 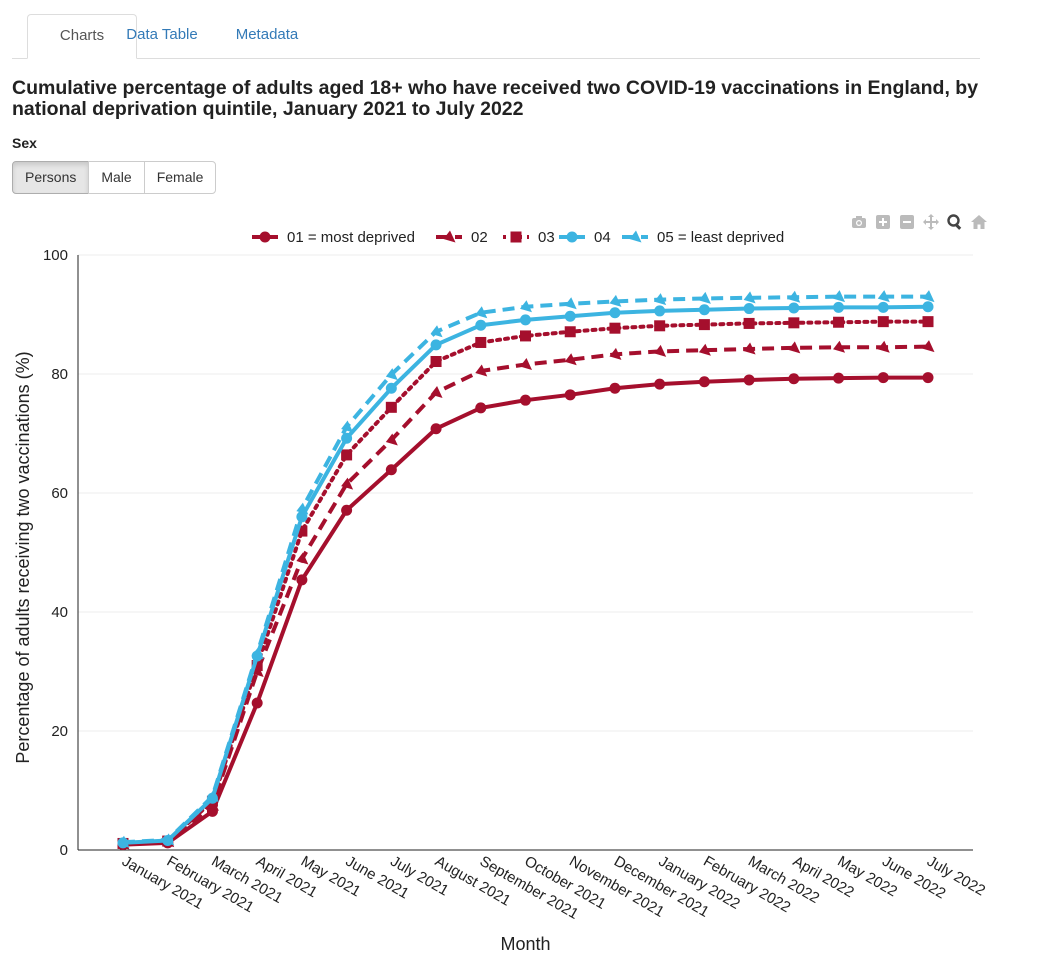 I want to click on tab-data-table: Data Table, so click(x=162, y=34).